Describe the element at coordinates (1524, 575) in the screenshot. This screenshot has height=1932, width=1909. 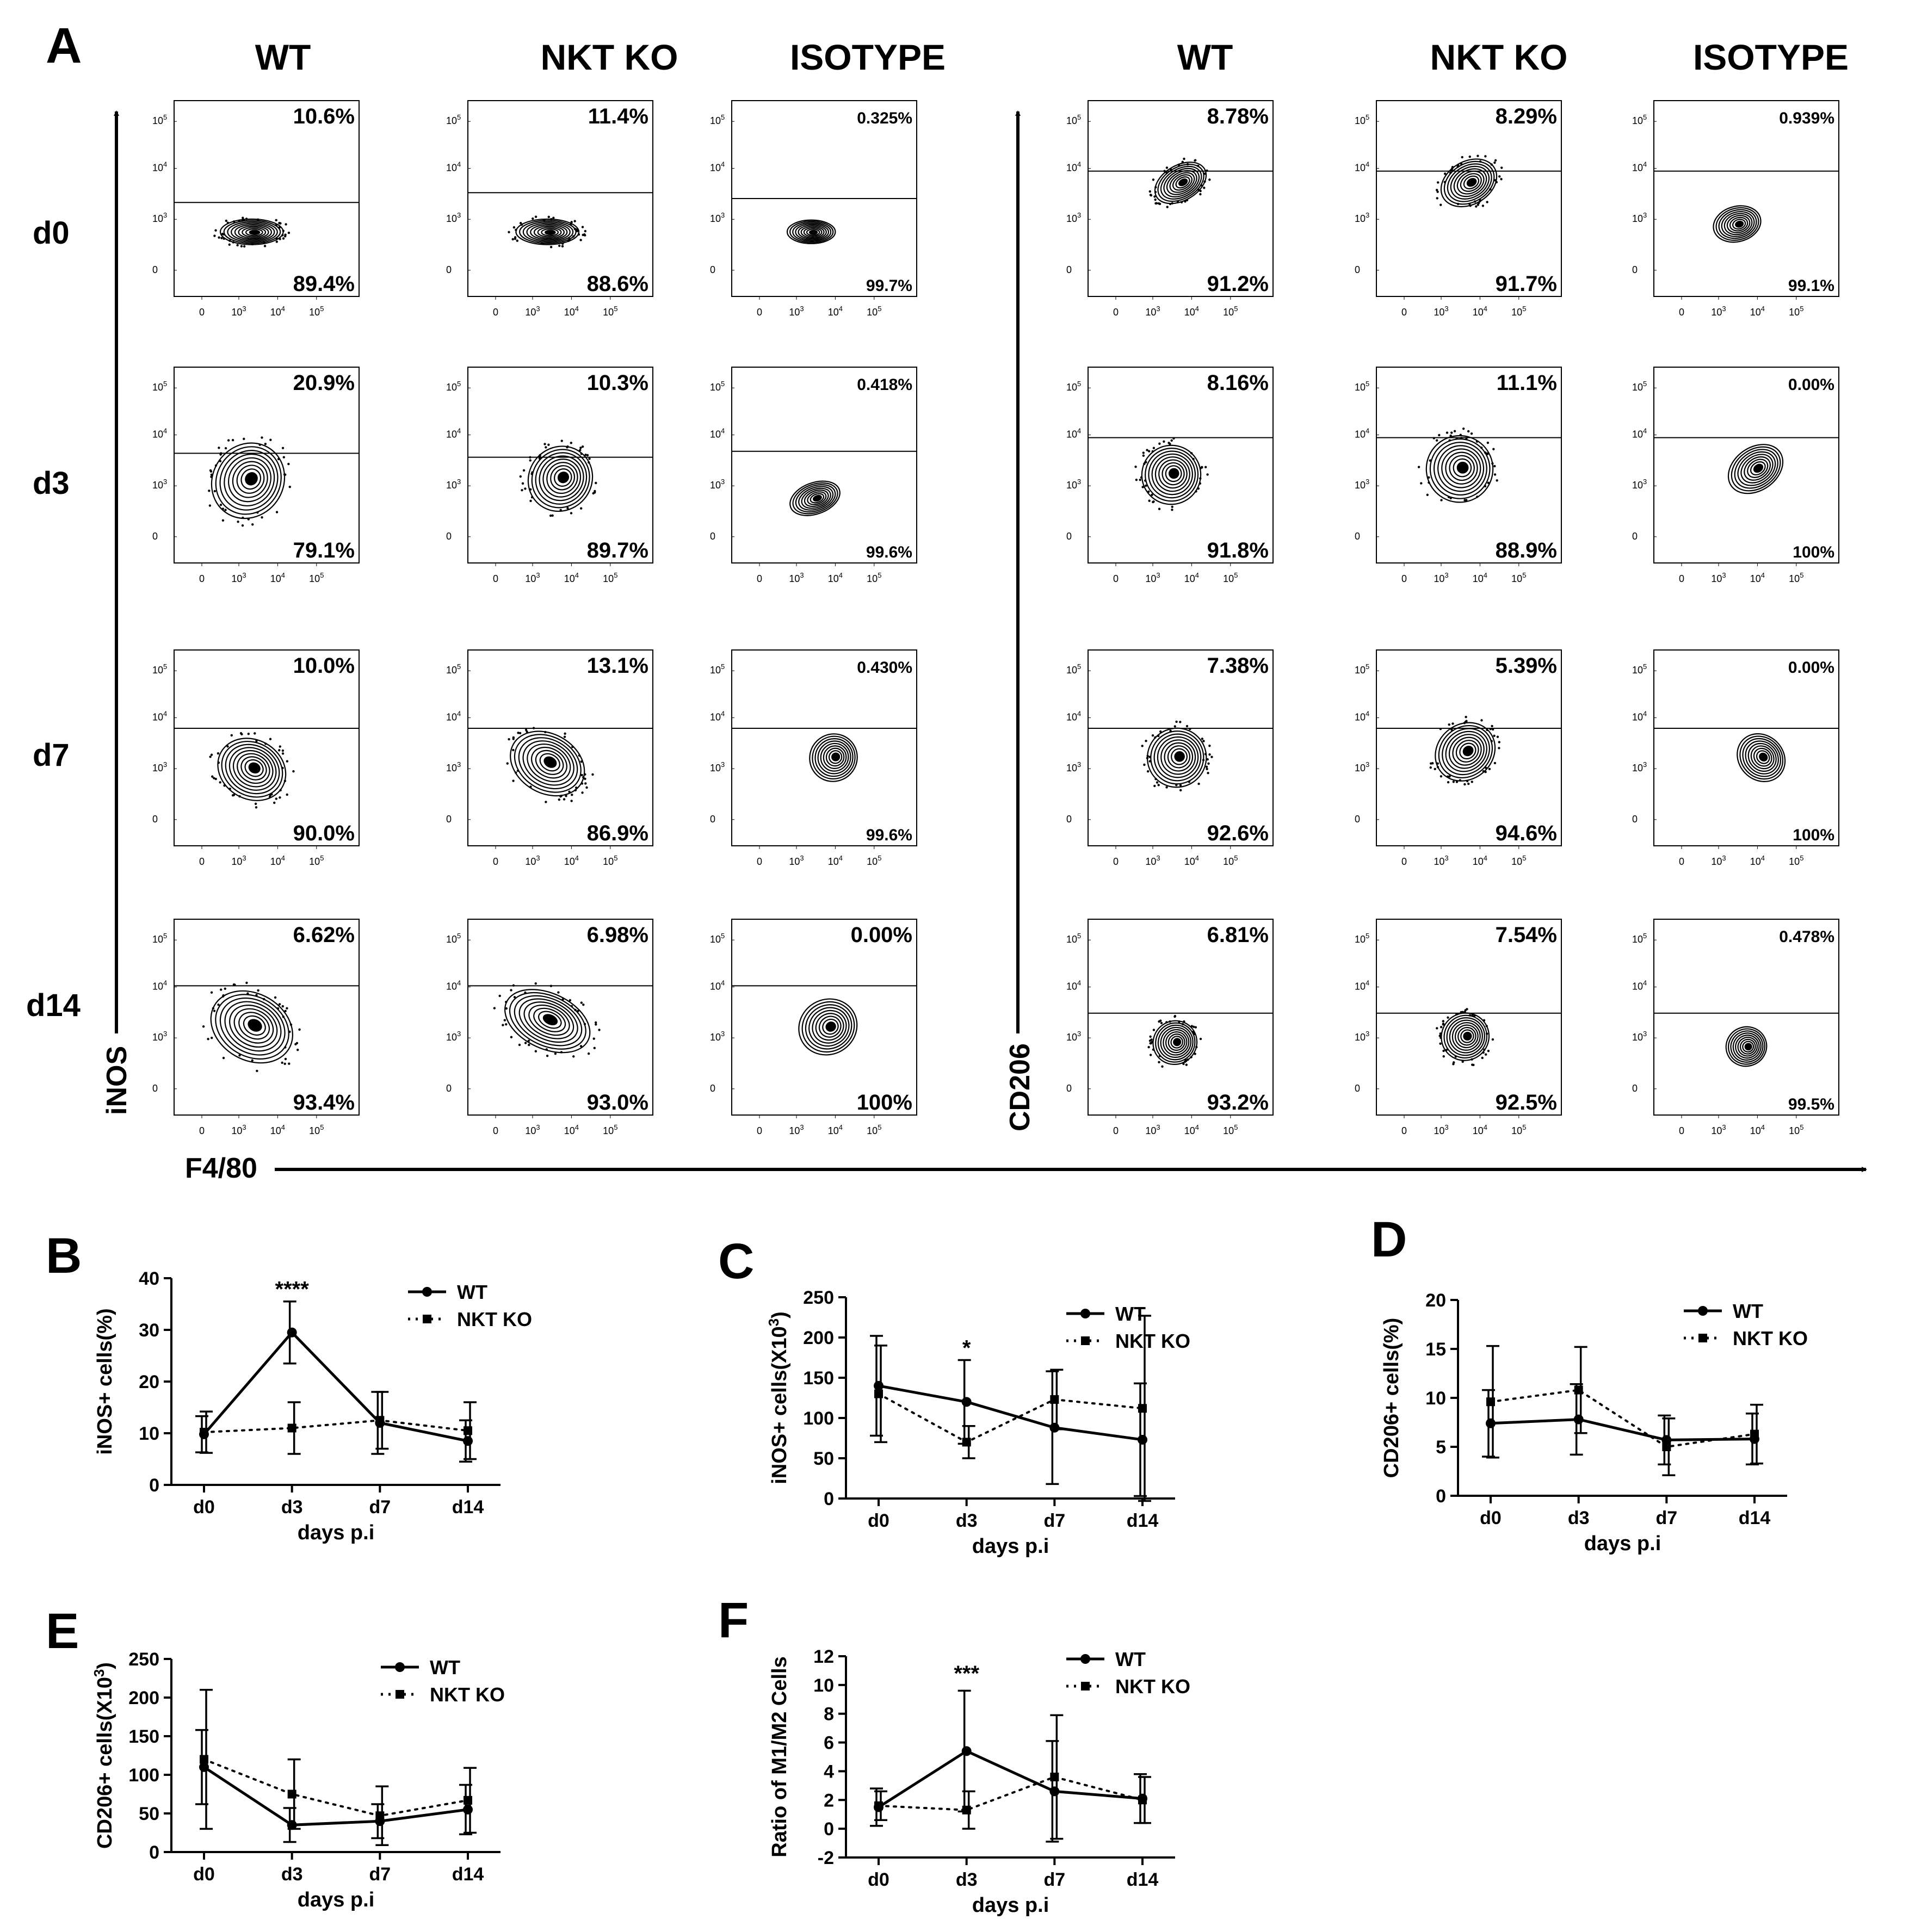
I see `x-tick-exponent: 5` at that location.